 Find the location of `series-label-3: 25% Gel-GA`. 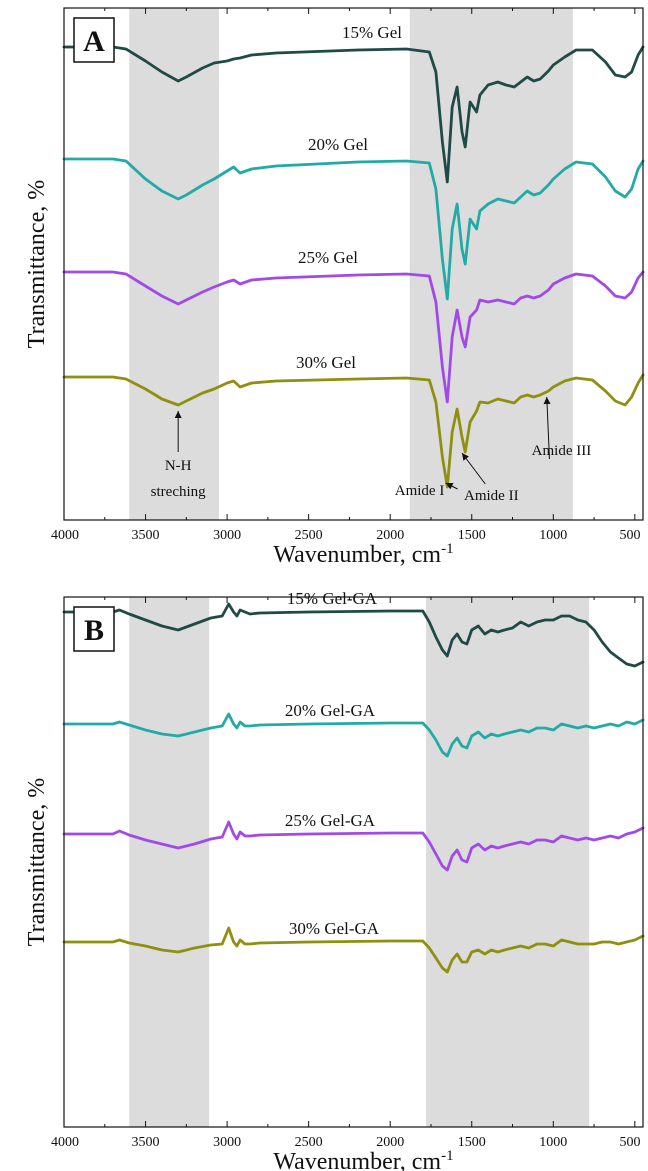

series-label-3: 25% Gel-GA is located at coordinates (330, 820).